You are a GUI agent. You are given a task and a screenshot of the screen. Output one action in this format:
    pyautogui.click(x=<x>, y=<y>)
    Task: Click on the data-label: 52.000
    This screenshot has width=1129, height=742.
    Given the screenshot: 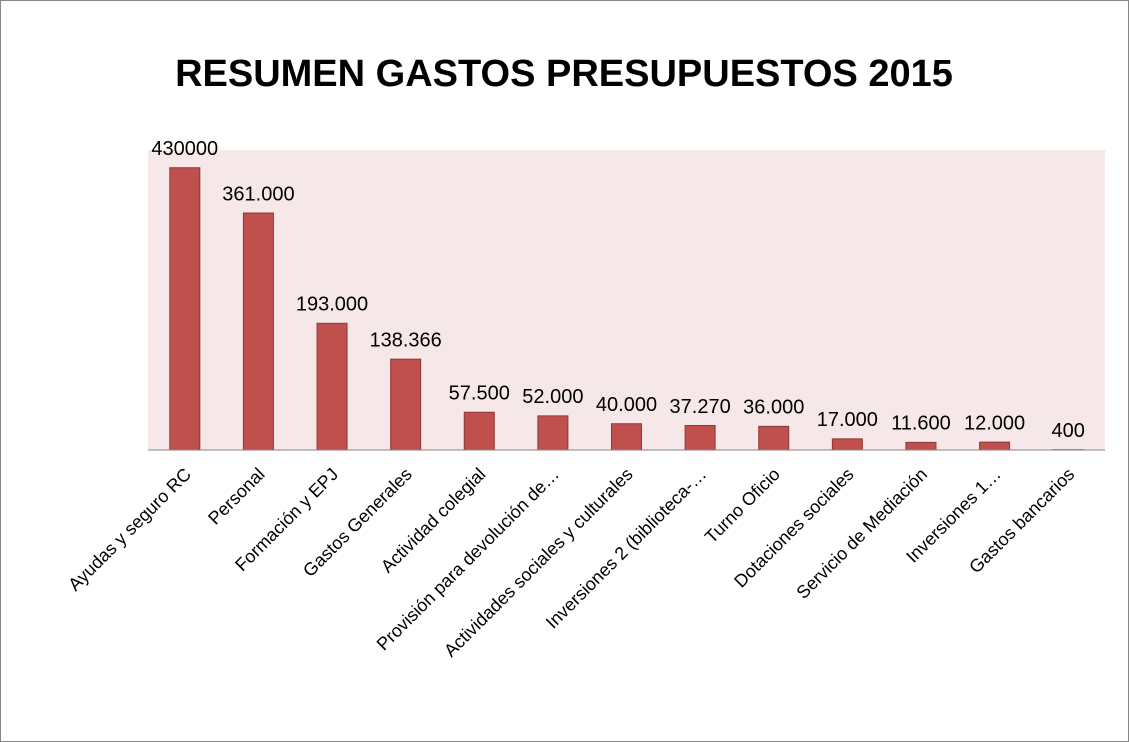 What is the action you would take?
    pyautogui.click(x=552, y=397)
    